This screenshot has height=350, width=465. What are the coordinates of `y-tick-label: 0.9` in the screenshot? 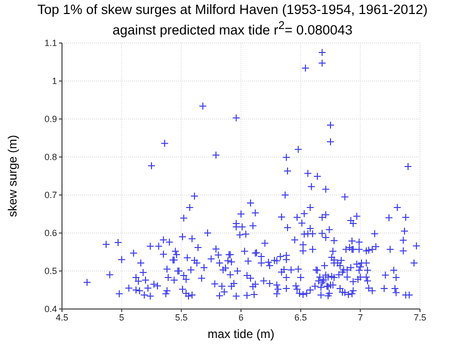 It's located at (50, 119).